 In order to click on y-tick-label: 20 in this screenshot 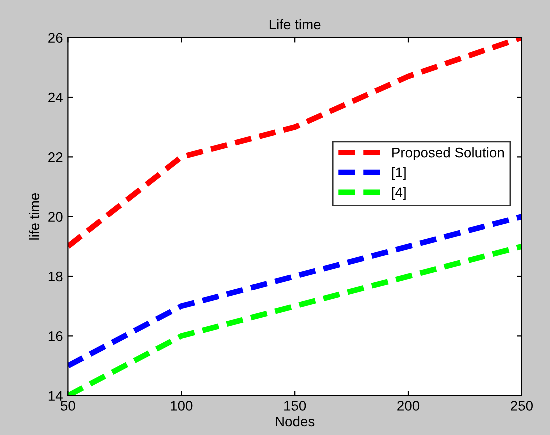, I will do `click(55, 217)`.